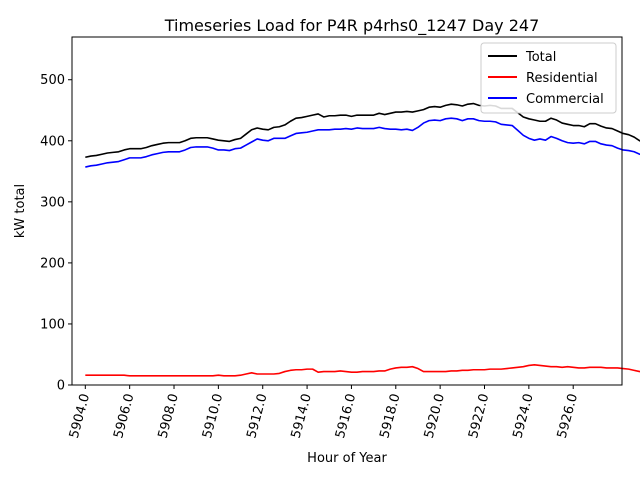  What do you see at coordinates (362, 142) in the screenshot?
I see `series-line-commercial` at bounding box center [362, 142].